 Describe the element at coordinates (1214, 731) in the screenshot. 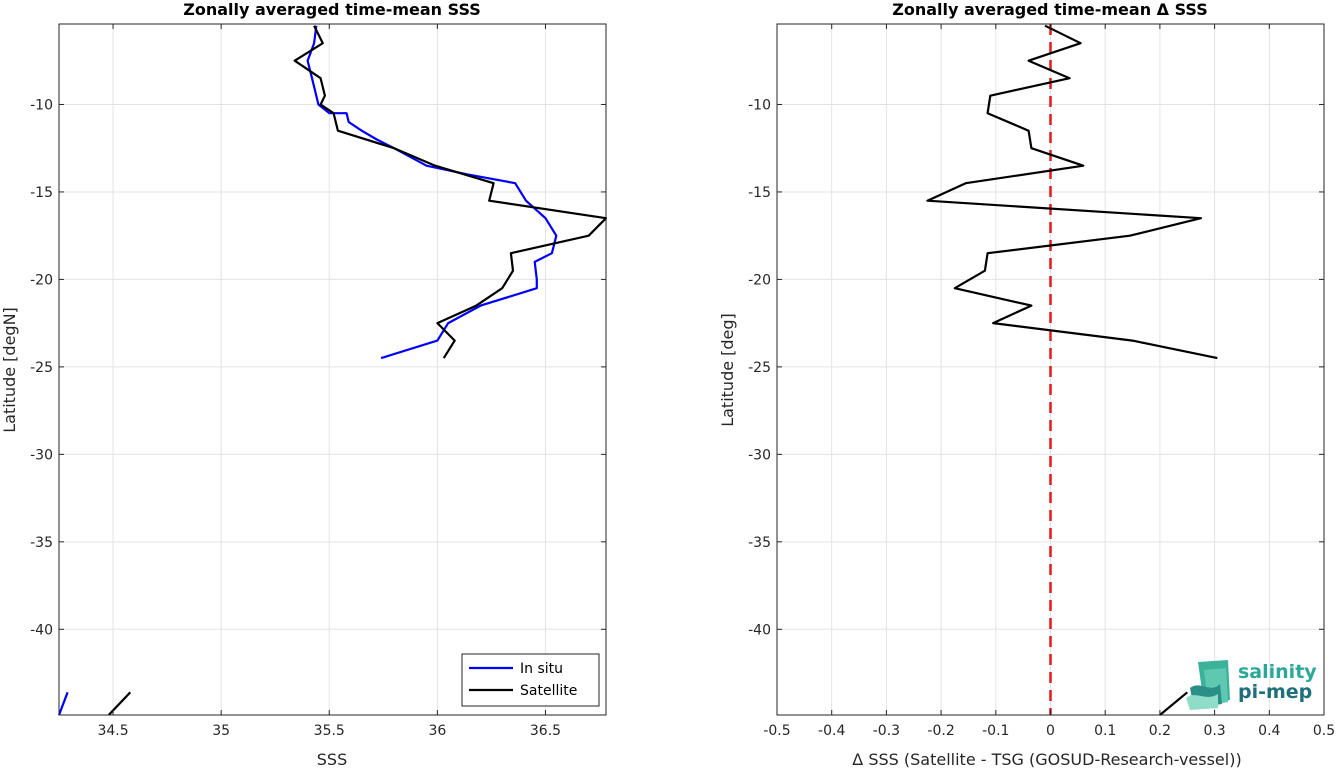

I see `delta-sss-x-tick-label: 0.3` at that location.